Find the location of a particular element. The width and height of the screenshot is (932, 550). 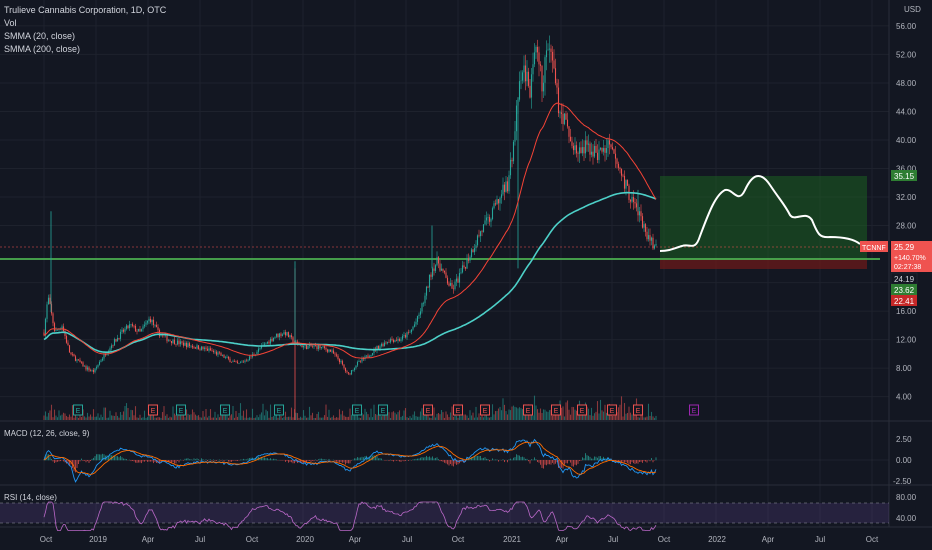

rsi-band is located at coordinates (444, 513).